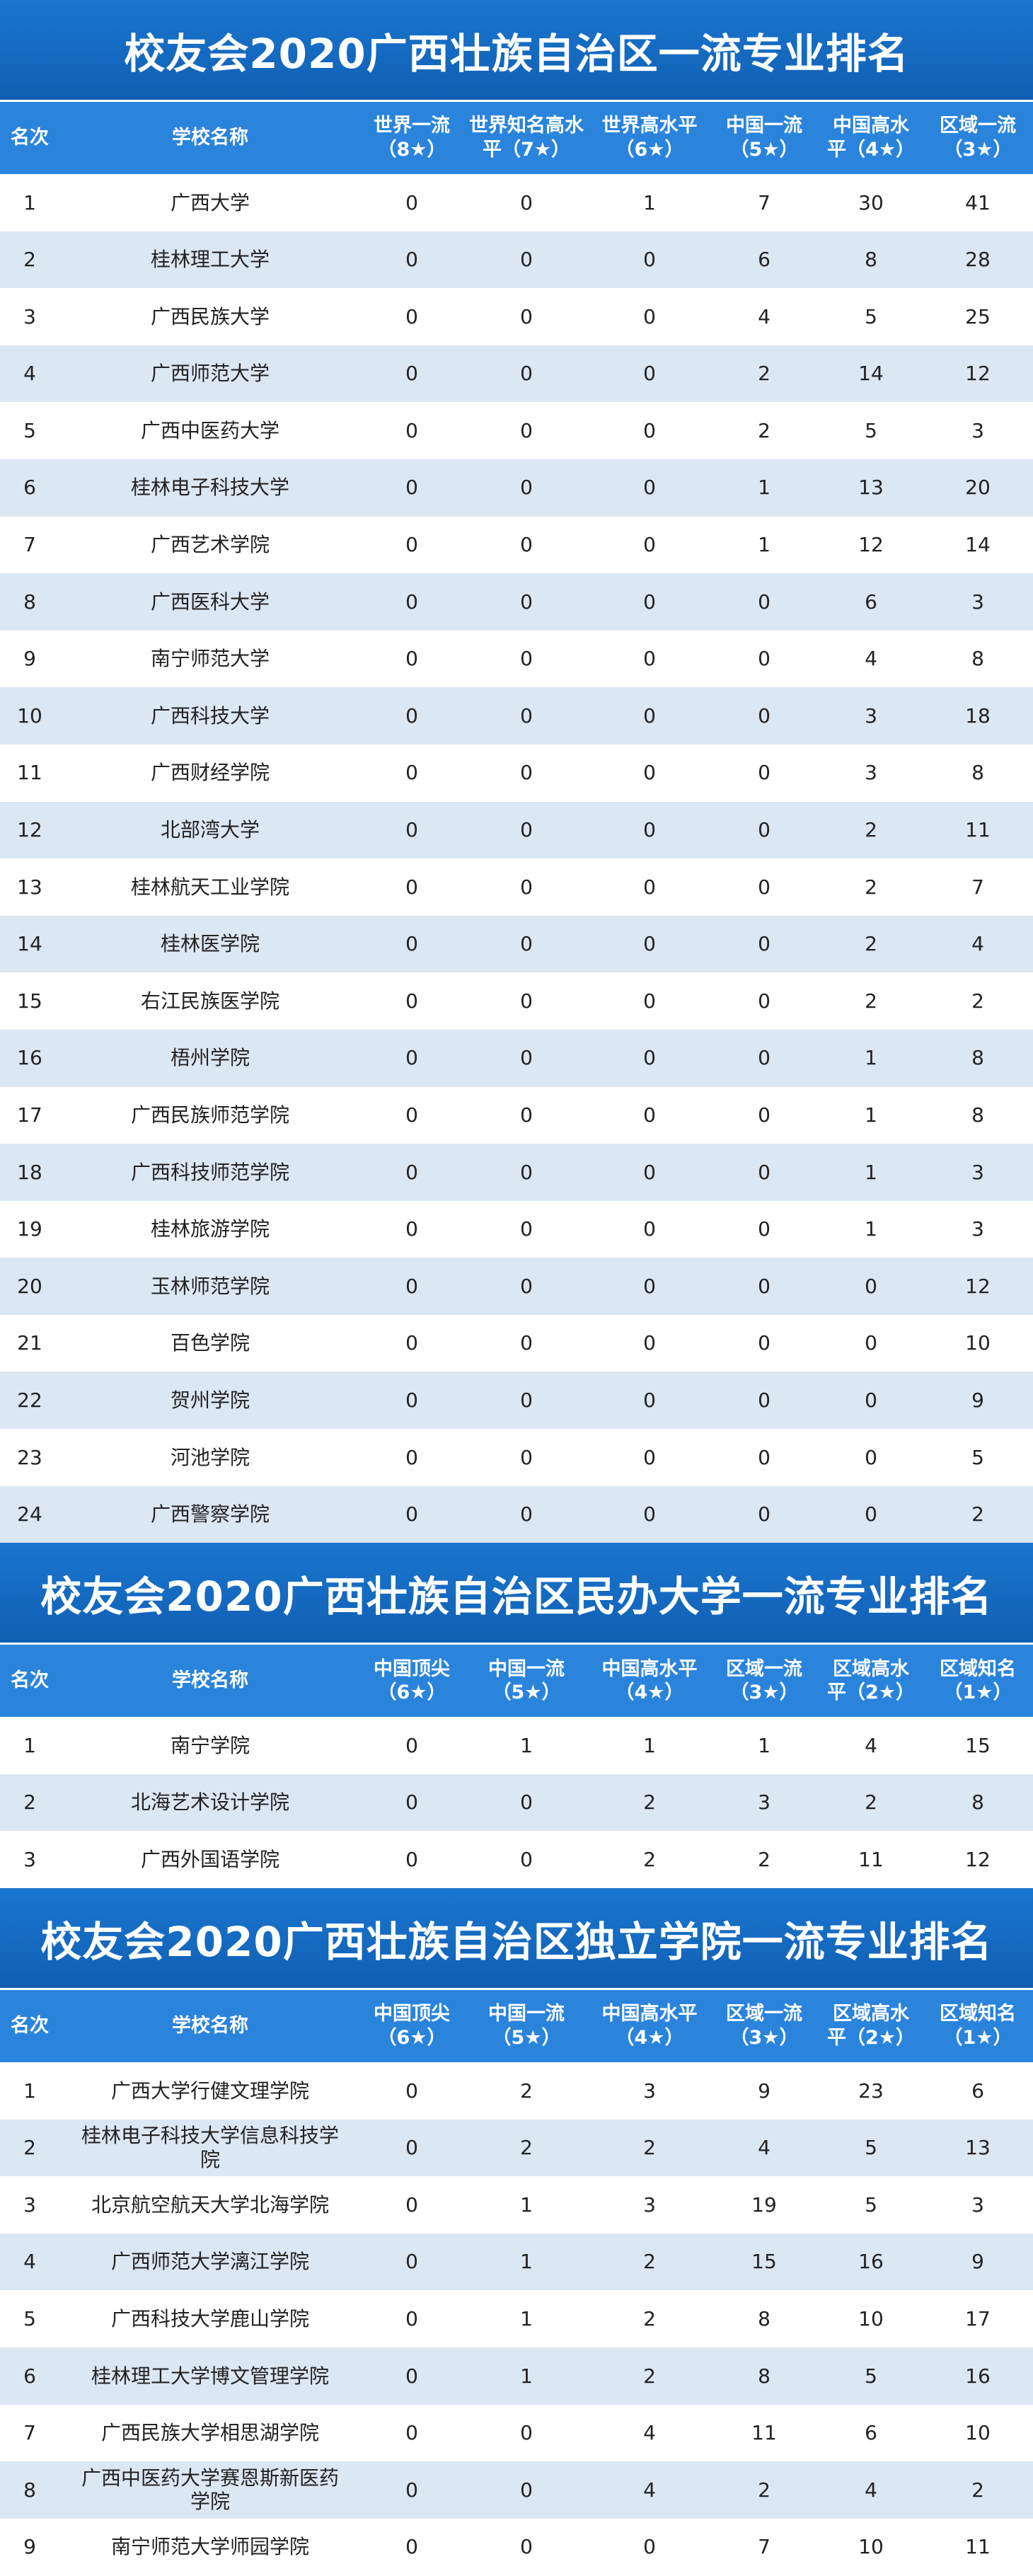 This screenshot has width=1033, height=2576. What do you see at coordinates (29, 887) in the screenshot?
I see `rank: 13` at bounding box center [29, 887].